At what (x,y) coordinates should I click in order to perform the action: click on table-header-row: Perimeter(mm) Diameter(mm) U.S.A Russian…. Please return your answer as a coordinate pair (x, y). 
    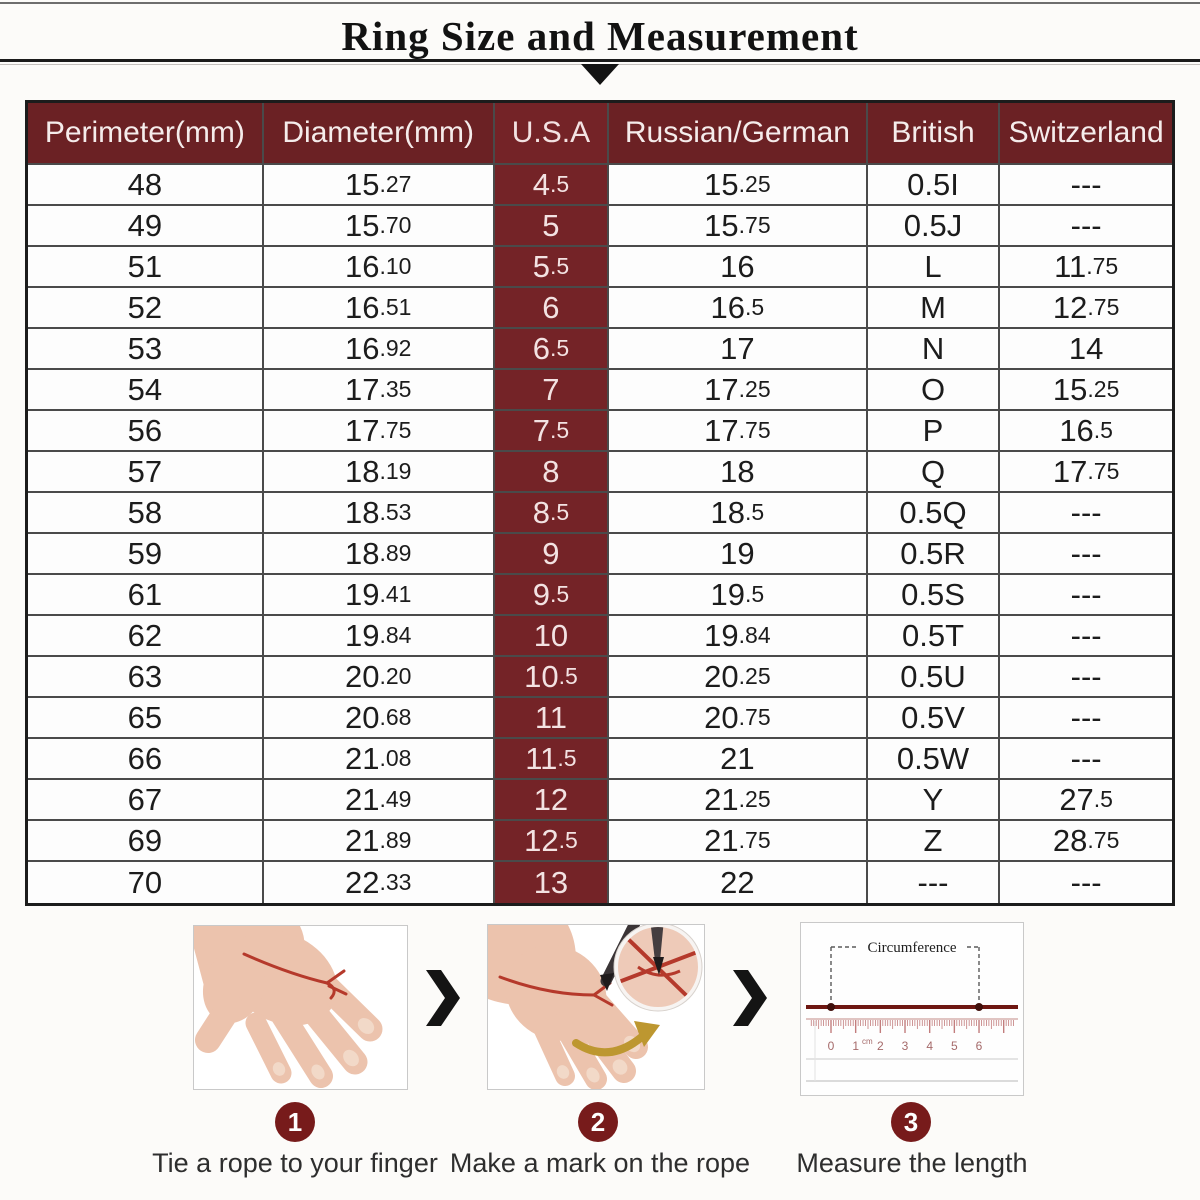
    Looking at the image, I should click on (600, 134).